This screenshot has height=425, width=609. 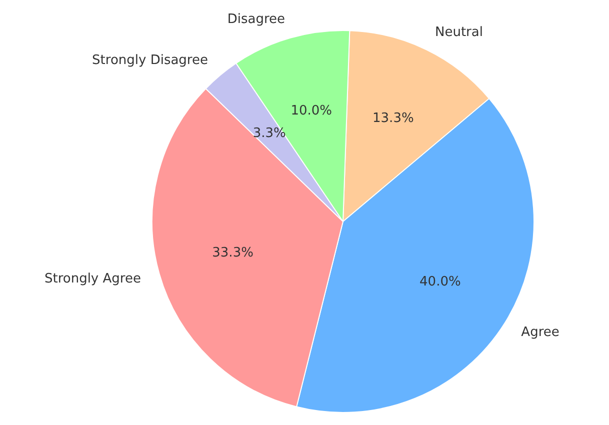 I want to click on slice-label: Neutral, so click(x=458, y=32).